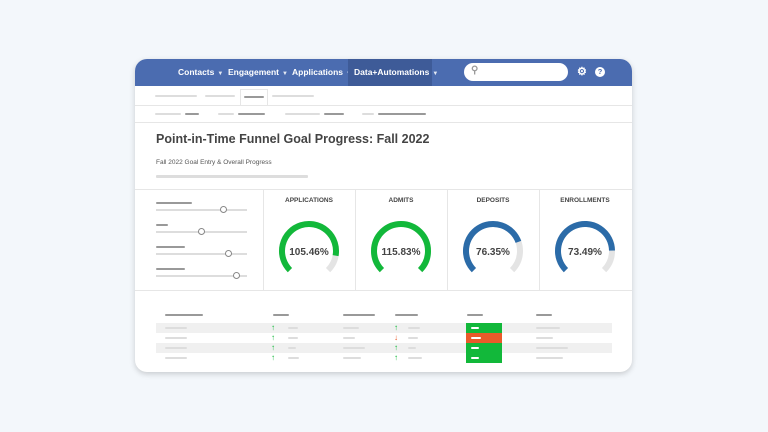 The image size is (768, 432). Describe the element at coordinates (585, 252) in the screenshot. I see `gauge-value: 73.49%` at that location.